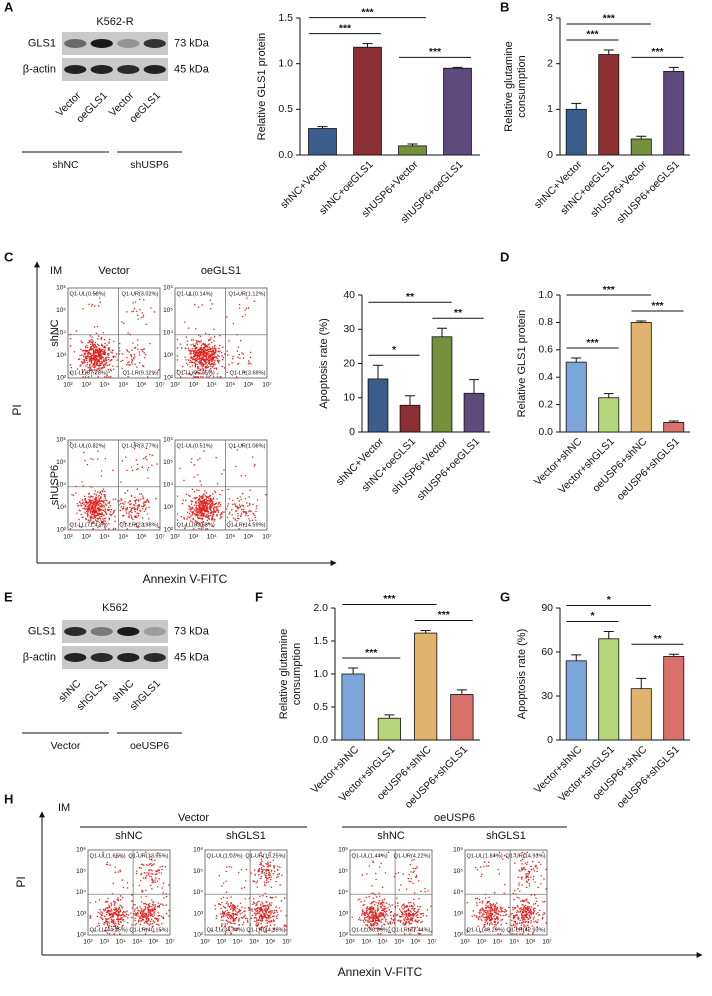  Describe the element at coordinates (648, 468) in the screenshot. I see `x-tick-label: oeUSP6+shGLS1` at that location.